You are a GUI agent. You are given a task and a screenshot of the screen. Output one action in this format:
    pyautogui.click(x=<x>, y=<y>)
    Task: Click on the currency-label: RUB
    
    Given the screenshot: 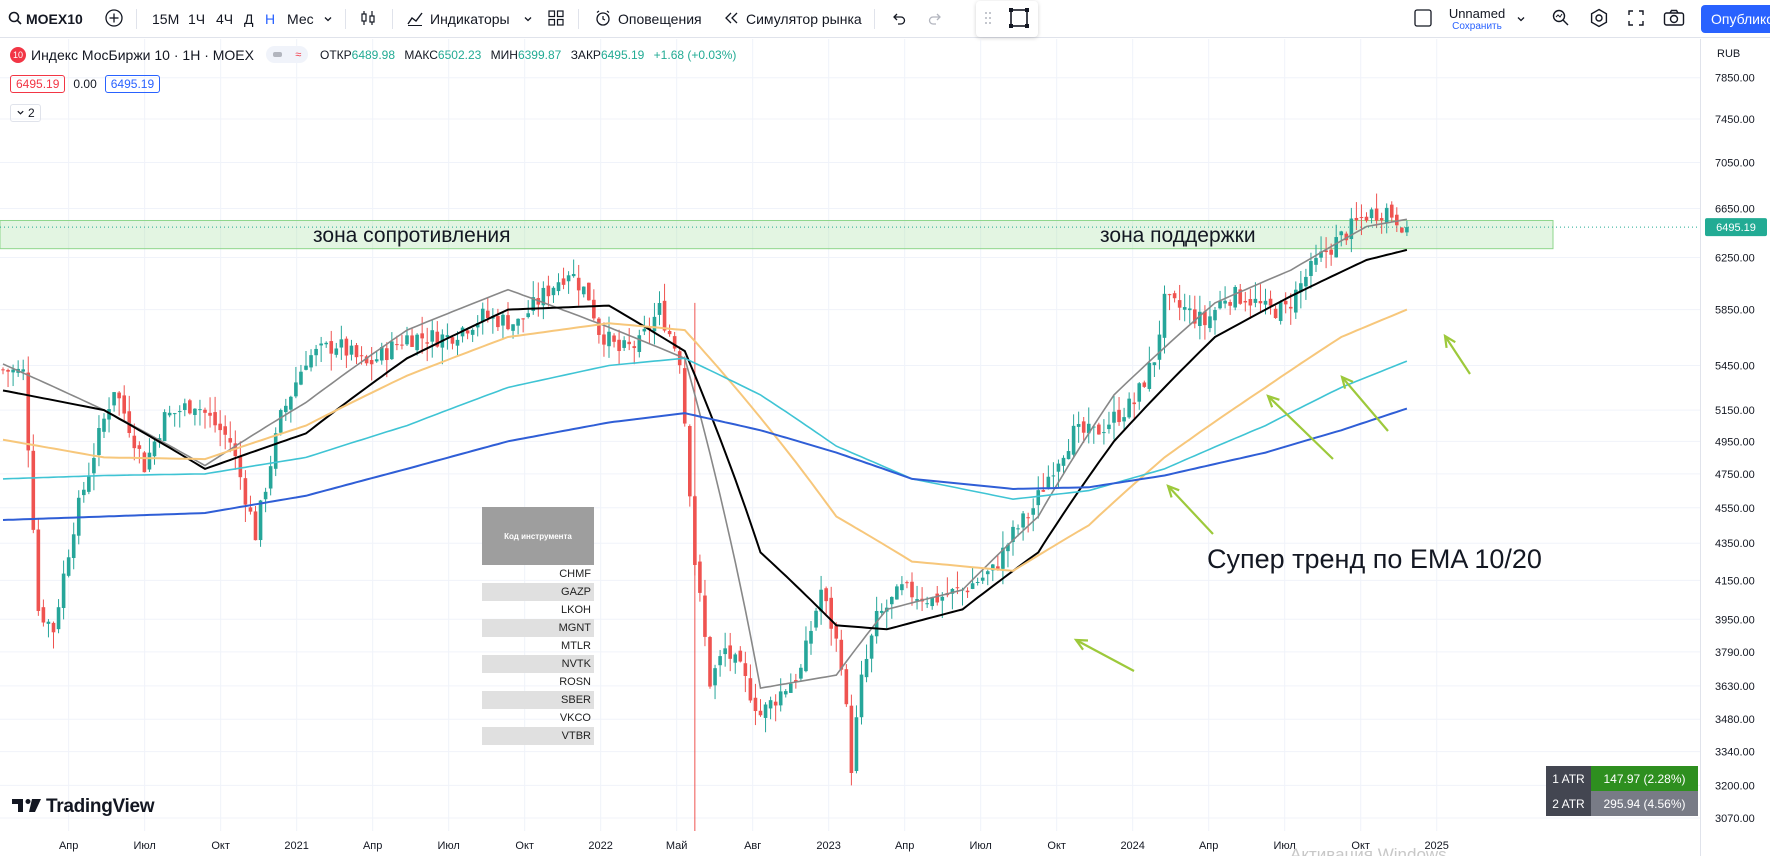 What is the action you would take?
    pyautogui.click(x=1729, y=54)
    